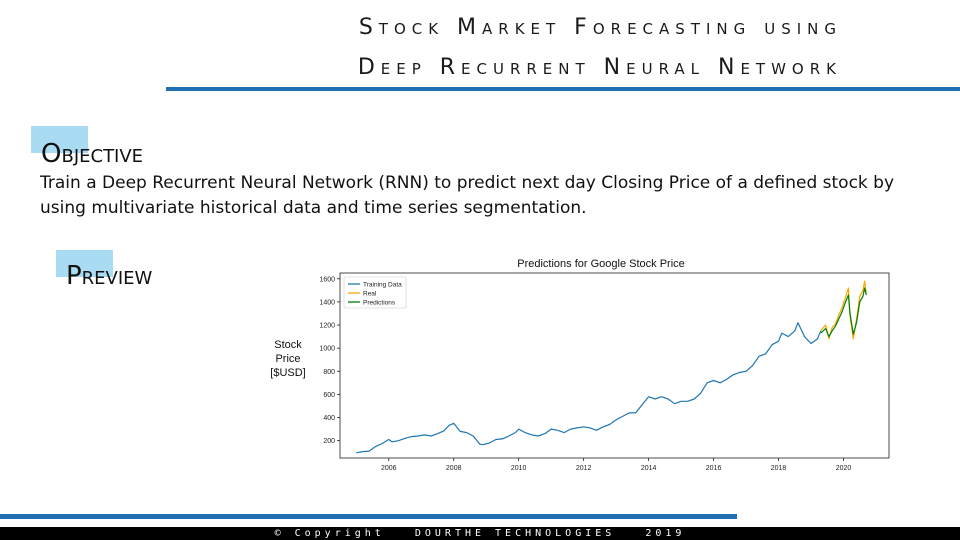 This screenshot has height=540, width=960. What do you see at coordinates (368, 516) in the screenshot?
I see `bottom-rule` at bounding box center [368, 516].